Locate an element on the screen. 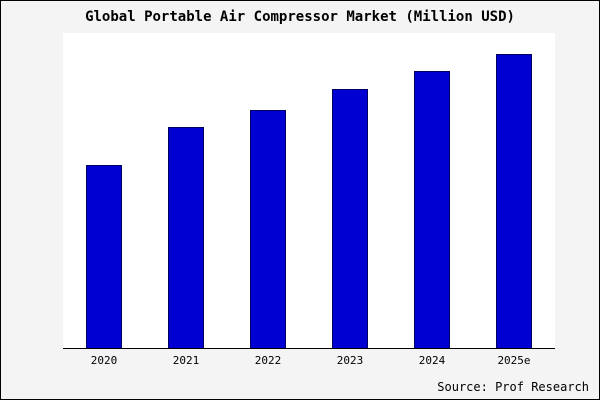  bar-2021 is located at coordinates (186, 237).